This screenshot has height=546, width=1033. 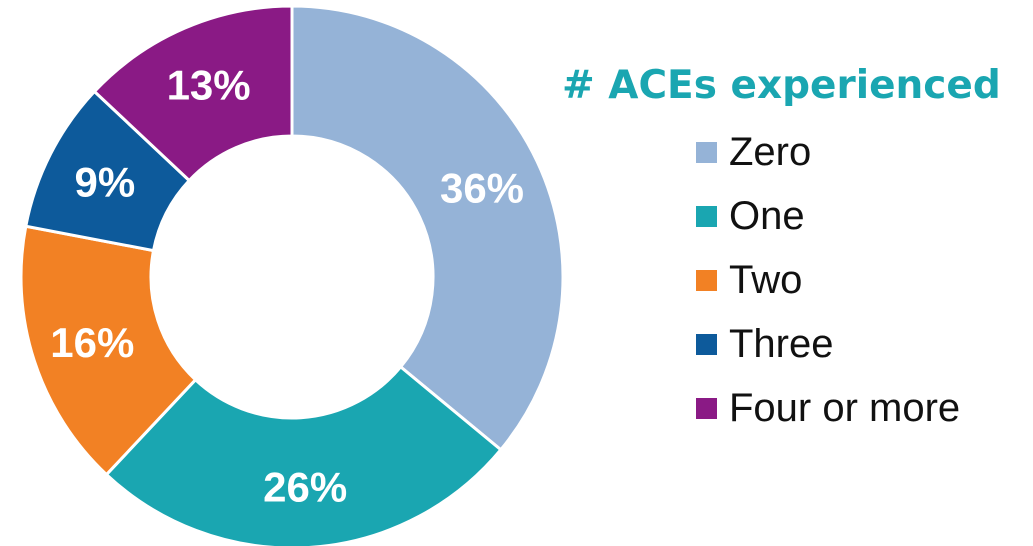 I want to click on legend-label: One, so click(x=767, y=215).